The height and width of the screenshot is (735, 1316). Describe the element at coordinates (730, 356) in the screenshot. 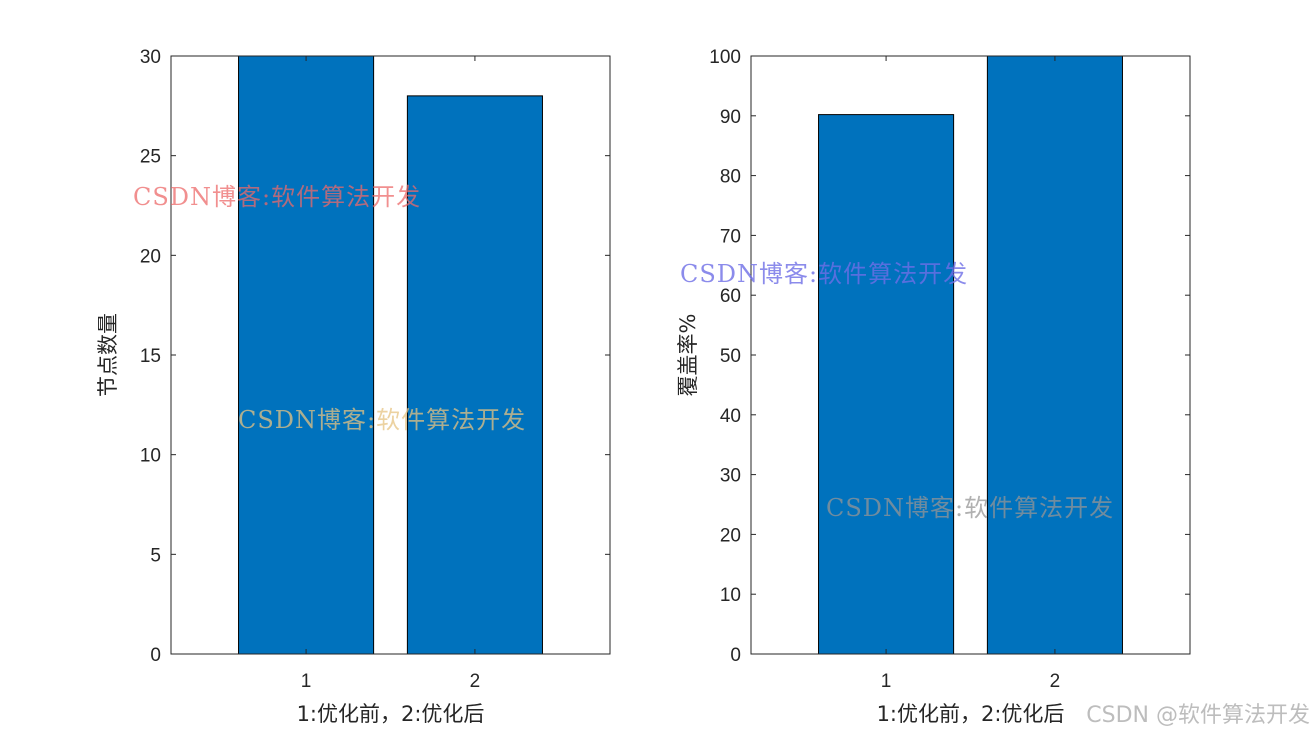

I see `y-tick-label: 50` at that location.